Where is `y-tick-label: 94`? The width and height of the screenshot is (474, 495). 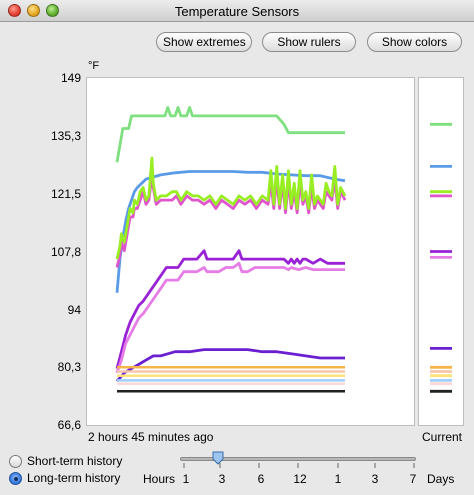 y-tick-label: 94 is located at coordinates (74, 309).